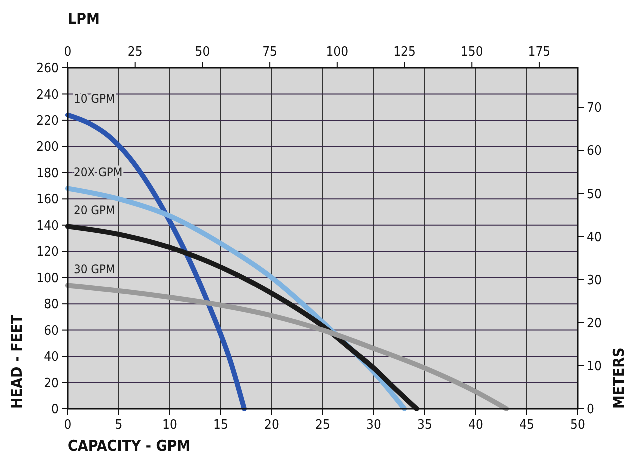 The image size is (634, 463). What do you see at coordinates (594, 194) in the screenshot?
I see `y2-tick-label: 50` at bounding box center [594, 194].